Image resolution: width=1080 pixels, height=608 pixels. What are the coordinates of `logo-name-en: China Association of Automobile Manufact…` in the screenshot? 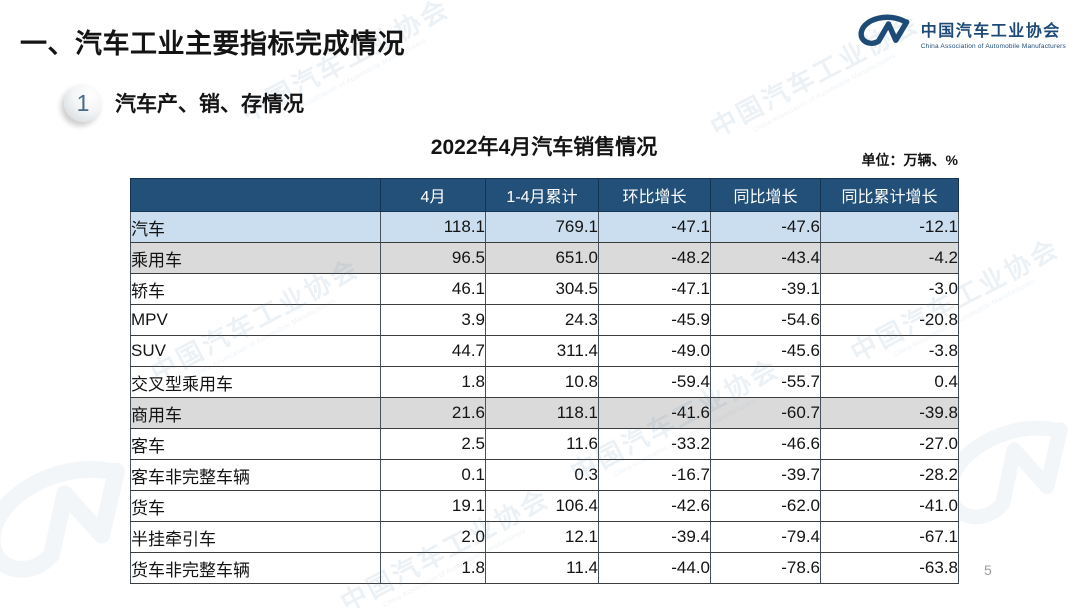 It's located at (993, 46).